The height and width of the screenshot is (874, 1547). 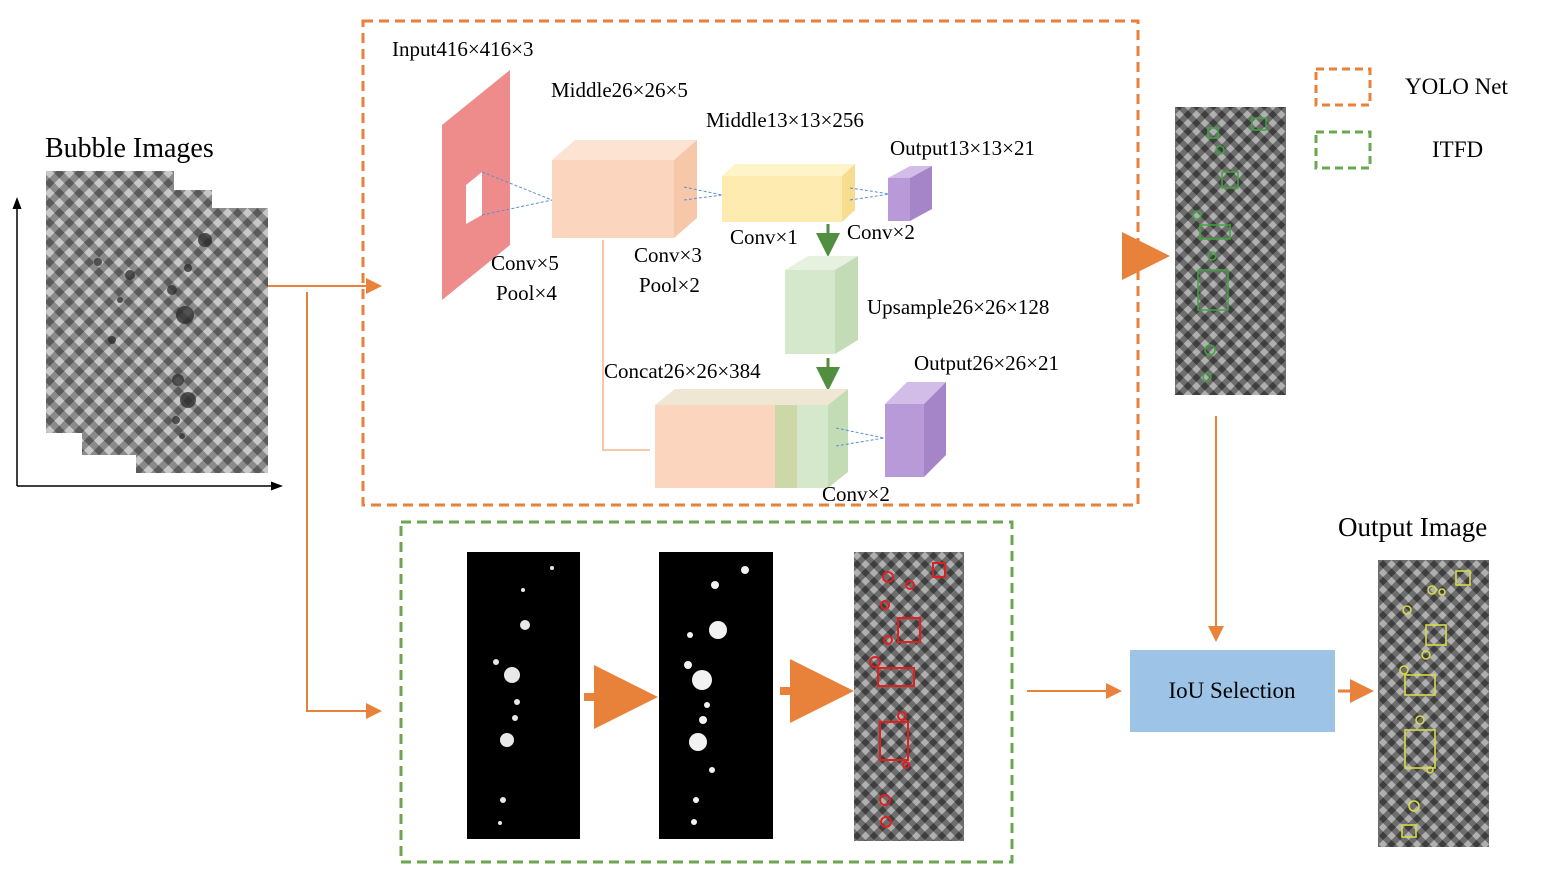 I want to click on middle1-cube, so click(x=637, y=189).